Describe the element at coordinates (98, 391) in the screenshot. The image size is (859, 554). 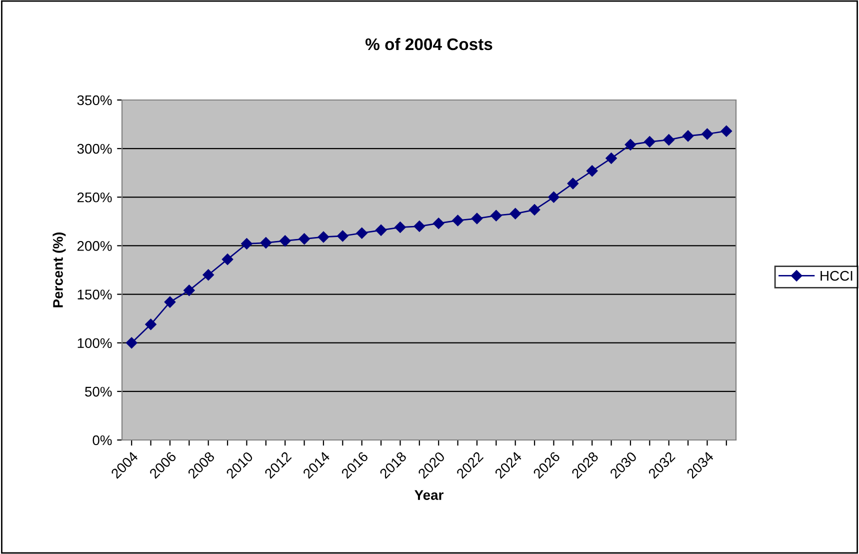
I see `y-tick-label: 50%` at that location.